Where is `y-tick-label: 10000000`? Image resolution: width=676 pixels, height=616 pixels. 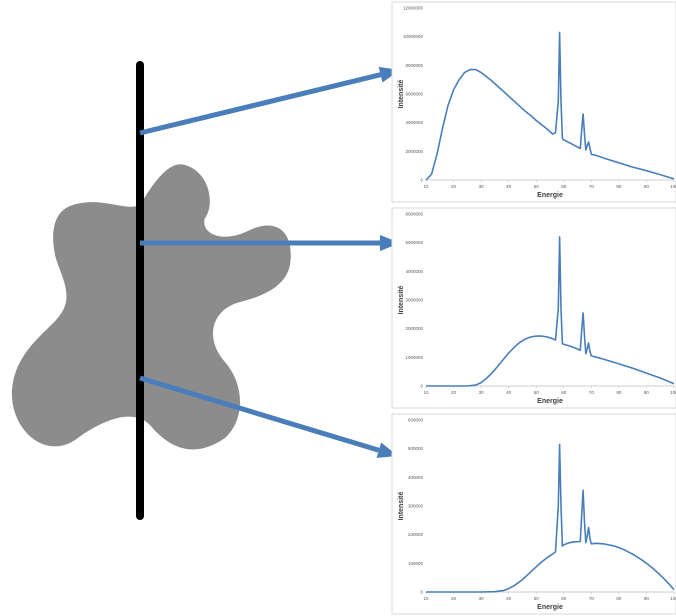
y-tick-label: 10000000 is located at coordinates (413, 36).